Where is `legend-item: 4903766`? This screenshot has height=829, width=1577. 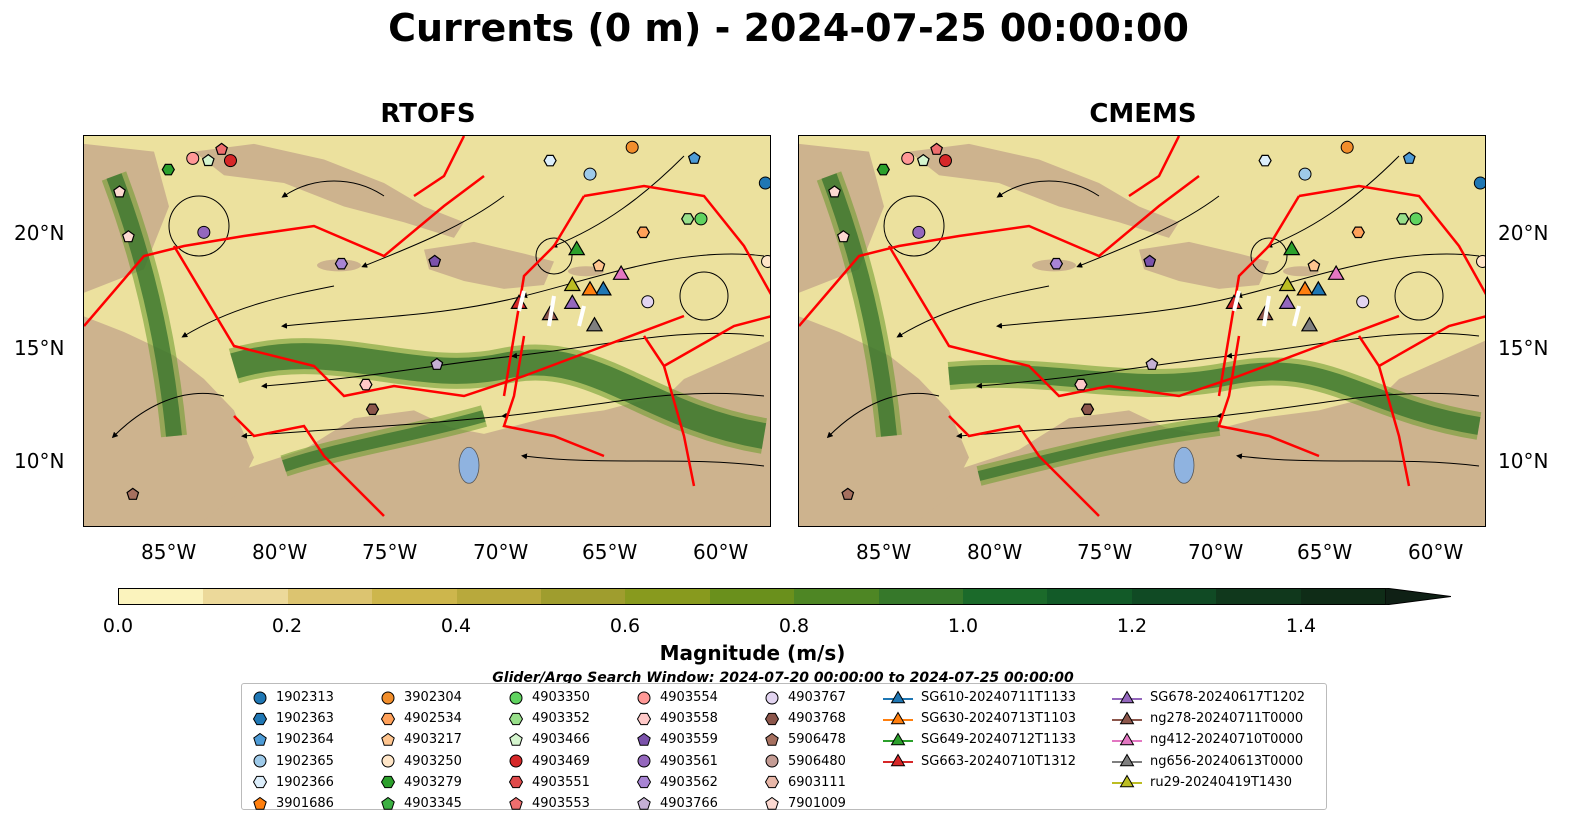
legend-item: 4903766 is located at coordinates (677, 803).